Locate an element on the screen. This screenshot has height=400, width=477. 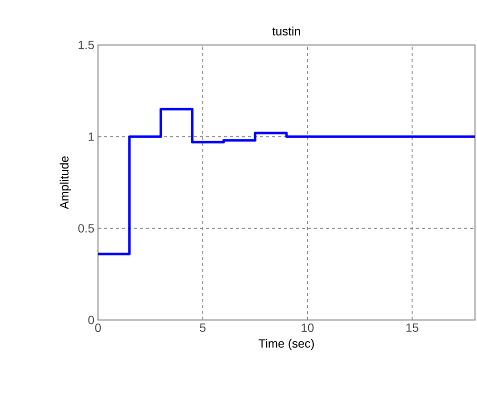
x-axis-title: Time (sec) is located at coordinates (286, 344).